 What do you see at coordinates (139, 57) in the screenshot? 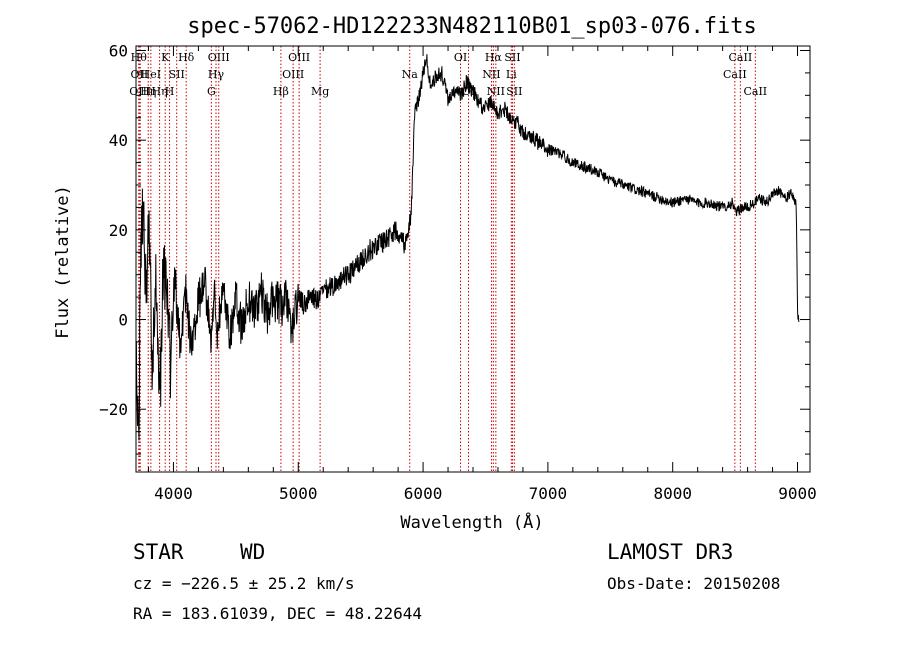
I see `line-label-0: Hθ` at bounding box center [139, 57].